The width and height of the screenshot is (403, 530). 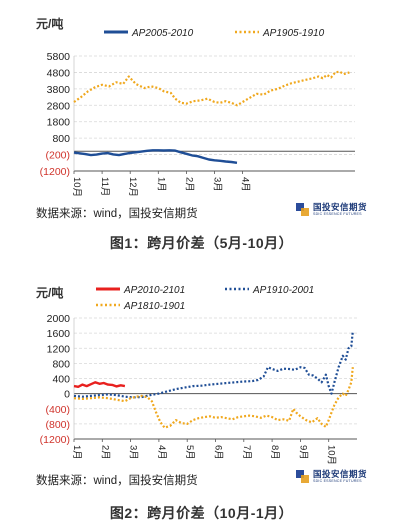 I want to click on chart-1-logo: 国投安信期货 SDIC ESSENCE FUTURES, so click(x=332, y=209).